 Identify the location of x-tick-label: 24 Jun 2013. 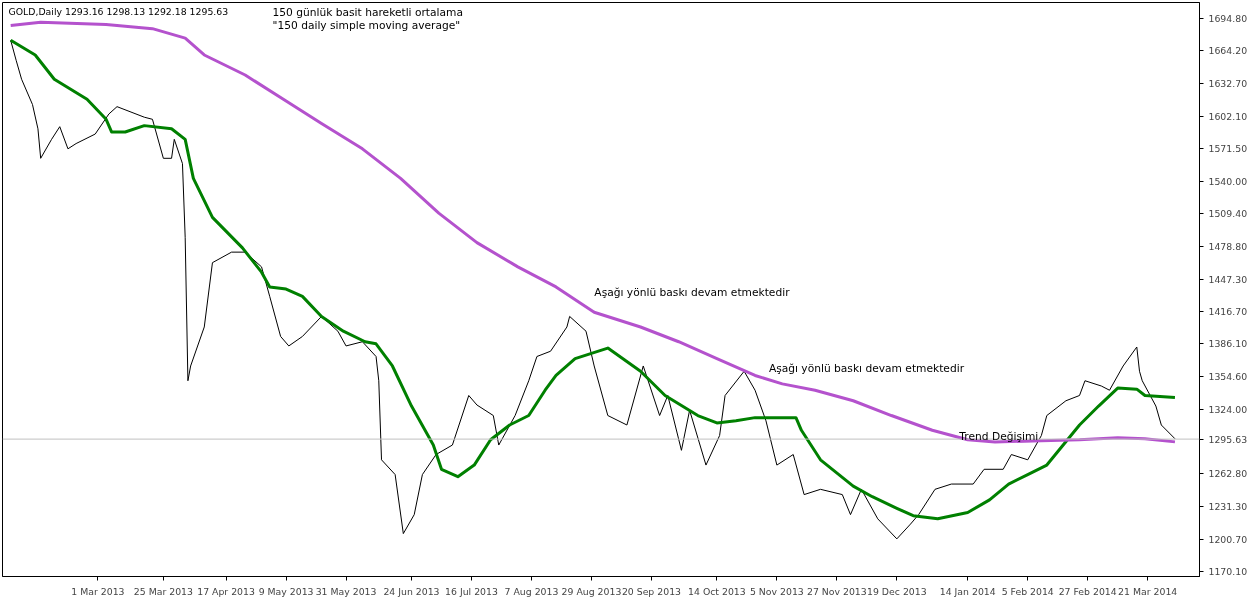
(411, 591).